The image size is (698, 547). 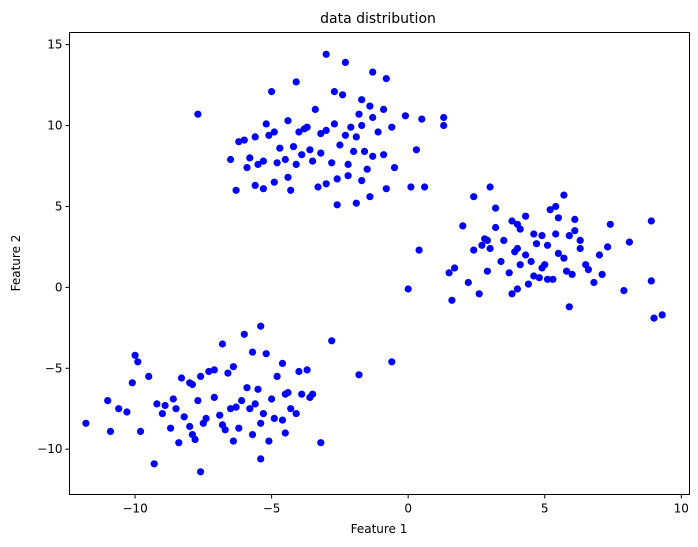 What do you see at coordinates (378, 19) in the screenshot?
I see `chart-title: data distribution` at bounding box center [378, 19].